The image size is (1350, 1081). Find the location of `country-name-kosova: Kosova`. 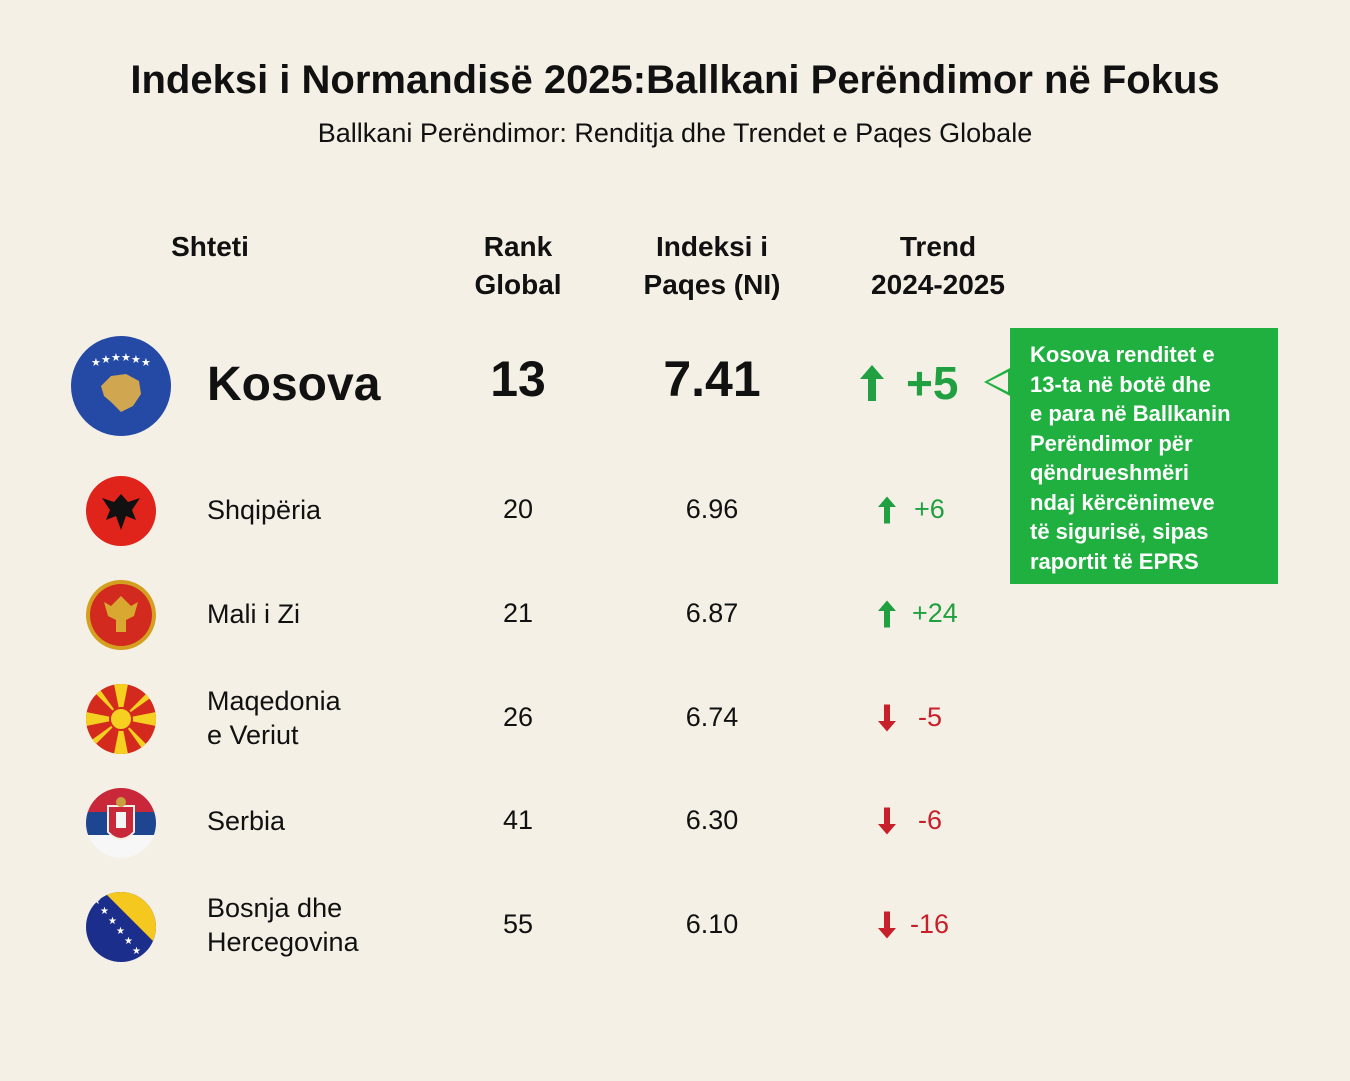

country-name-kosova: Kosova is located at coordinates (294, 384).